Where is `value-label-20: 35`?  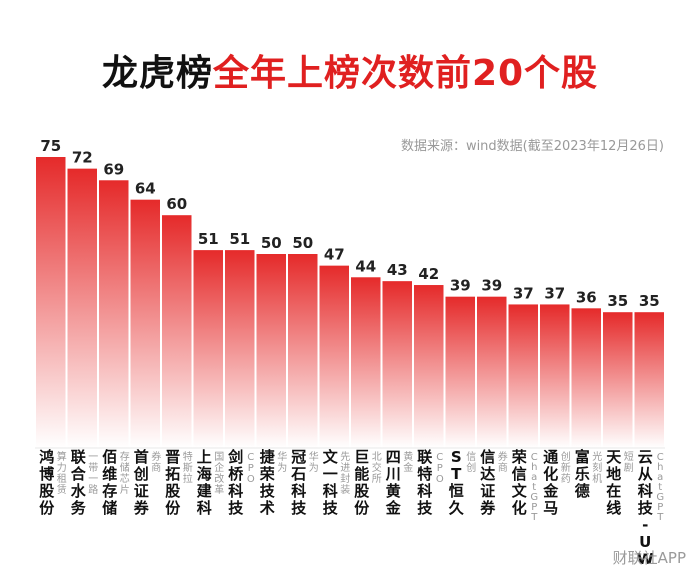 value-label-20: 35 is located at coordinates (649, 301).